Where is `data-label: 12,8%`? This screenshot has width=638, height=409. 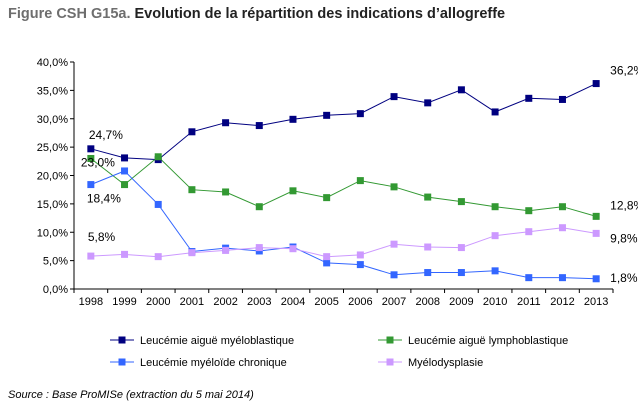 data-label: 12,8% is located at coordinates (624, 205).